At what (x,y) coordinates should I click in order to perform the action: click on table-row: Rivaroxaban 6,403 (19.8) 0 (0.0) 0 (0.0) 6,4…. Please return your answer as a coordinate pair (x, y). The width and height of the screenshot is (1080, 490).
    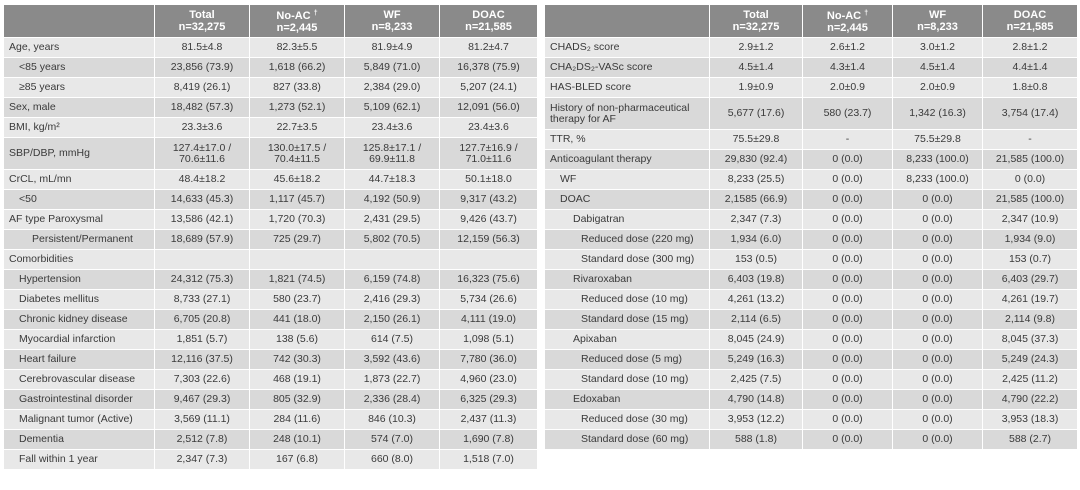
    Looking at the image, I should click on (811, 279).